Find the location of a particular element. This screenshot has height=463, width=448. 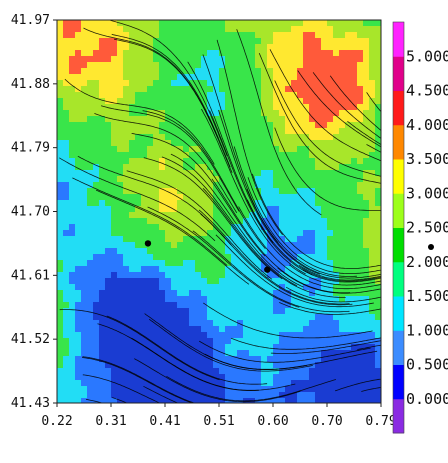

colorbar-label: 2.500 is located at coordinates (427, 228).